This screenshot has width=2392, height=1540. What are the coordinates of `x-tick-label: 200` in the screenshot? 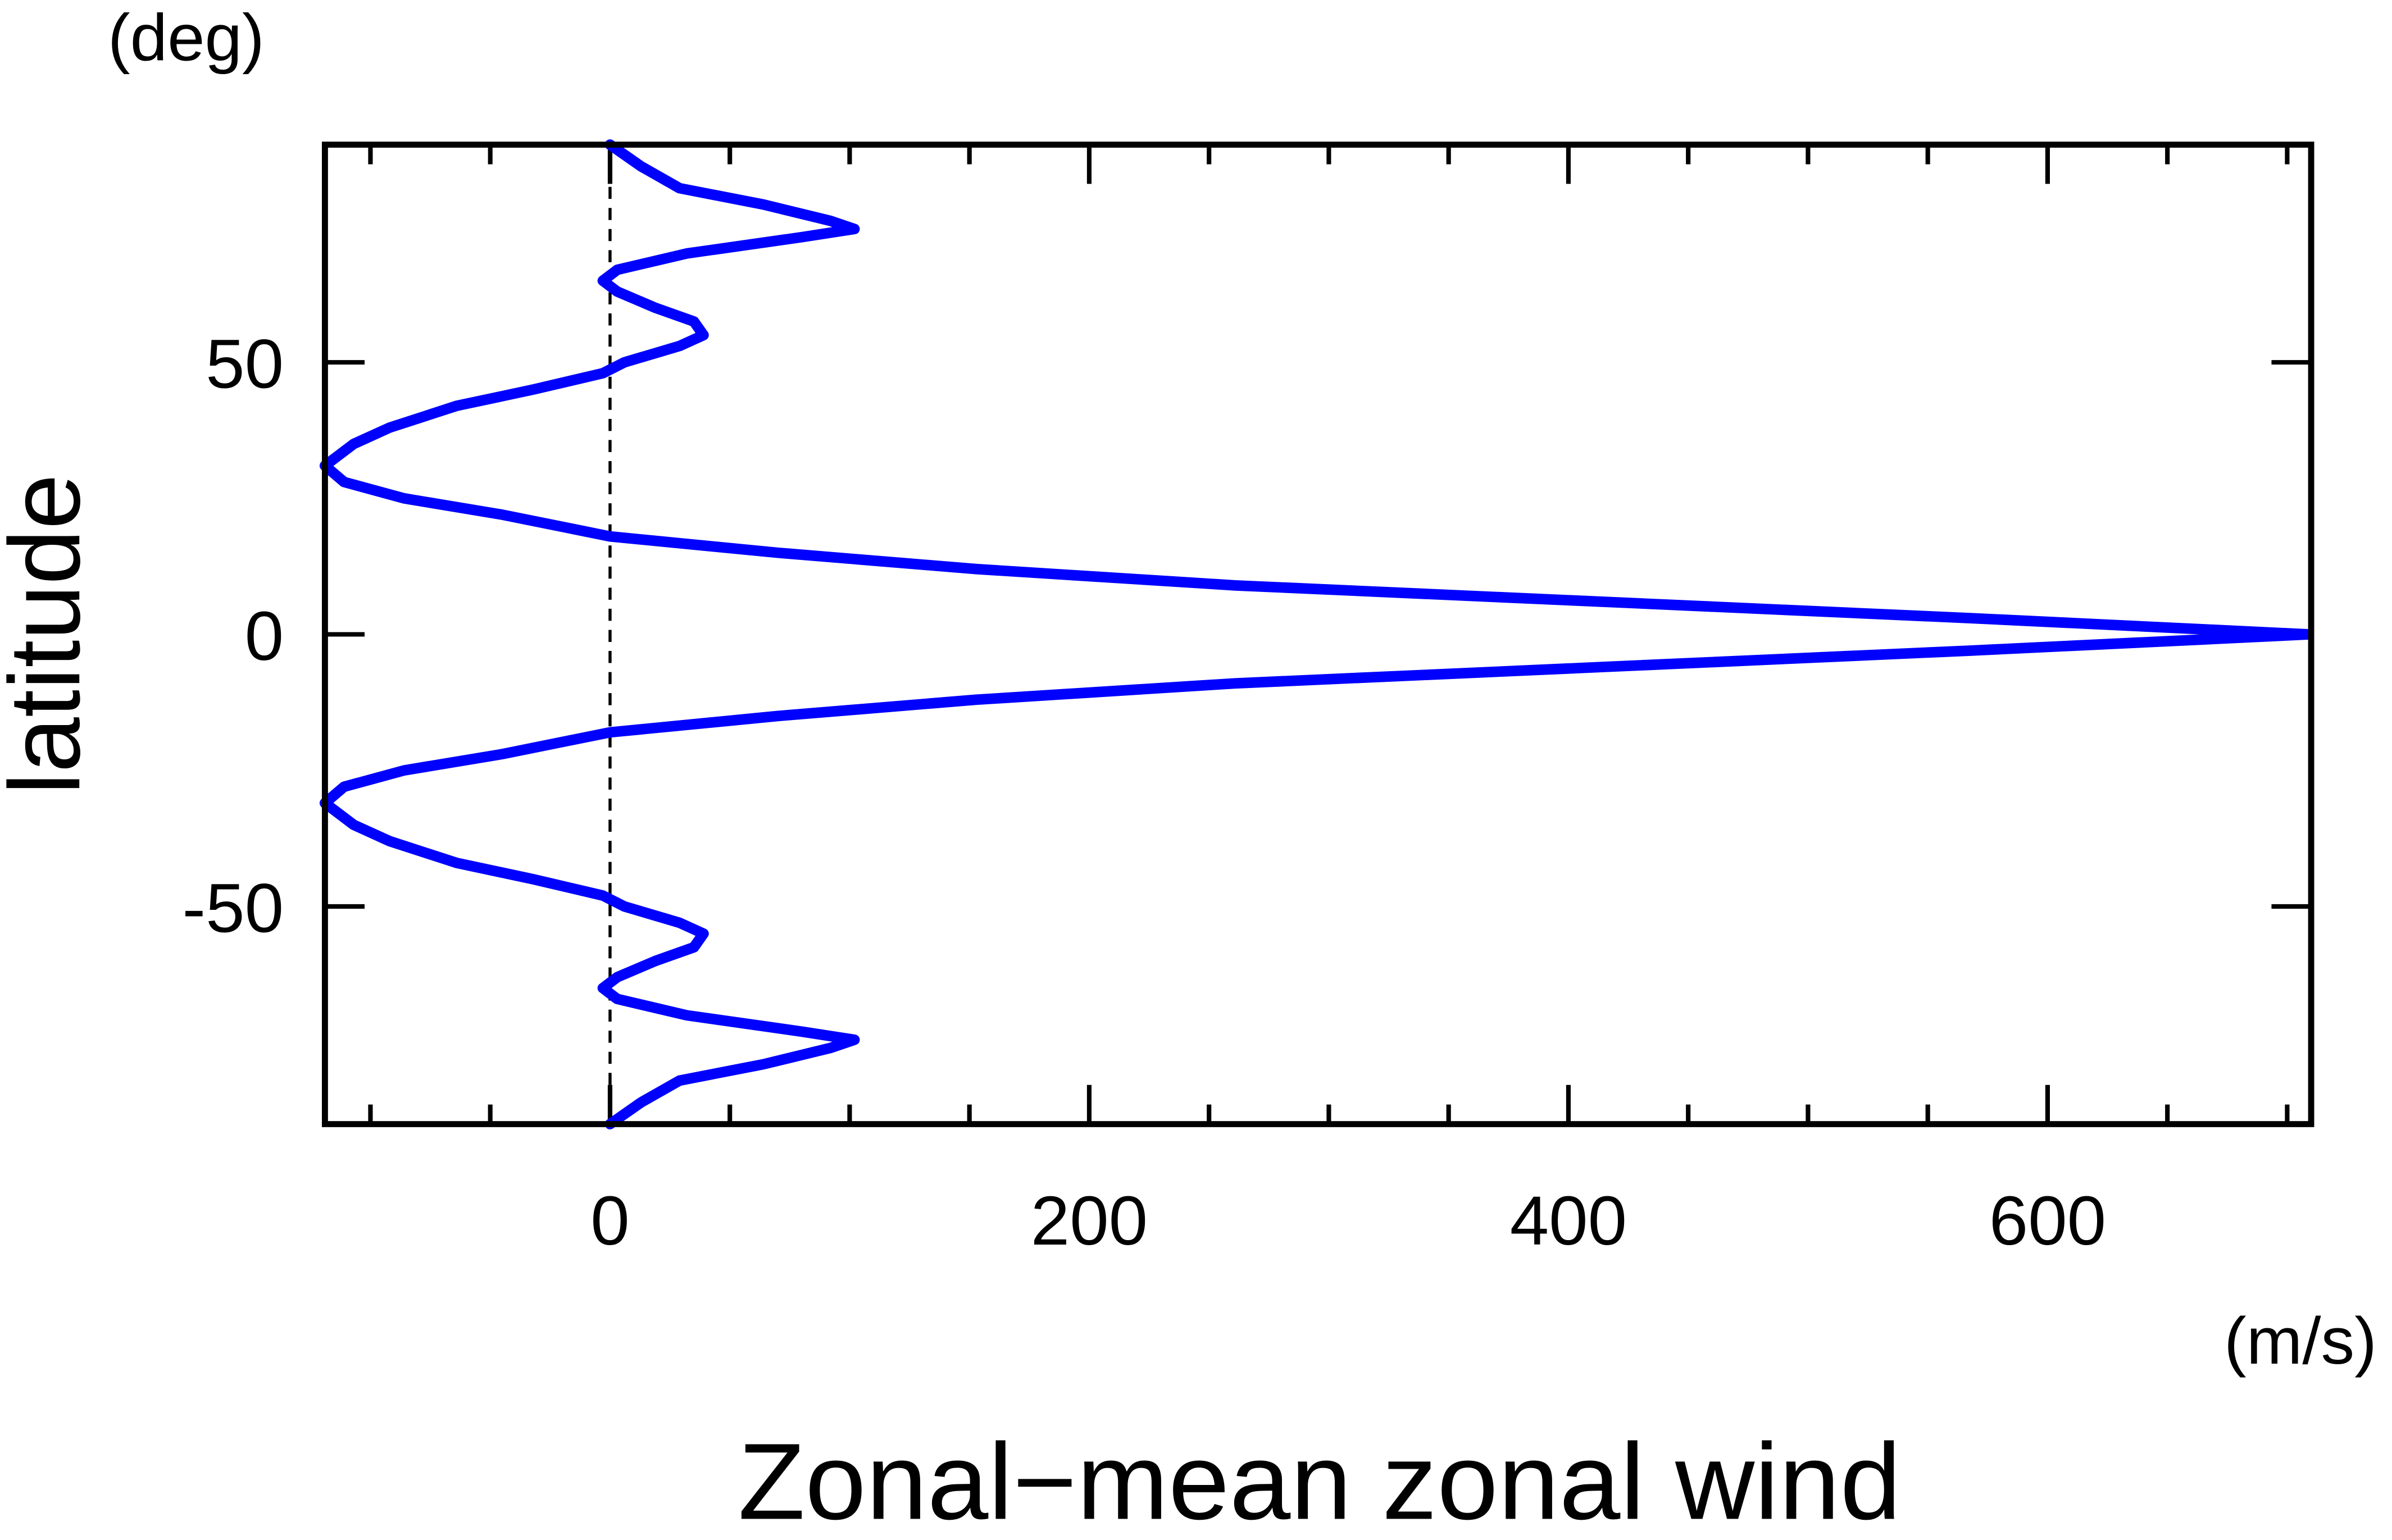 It's located at (1089, 1222).